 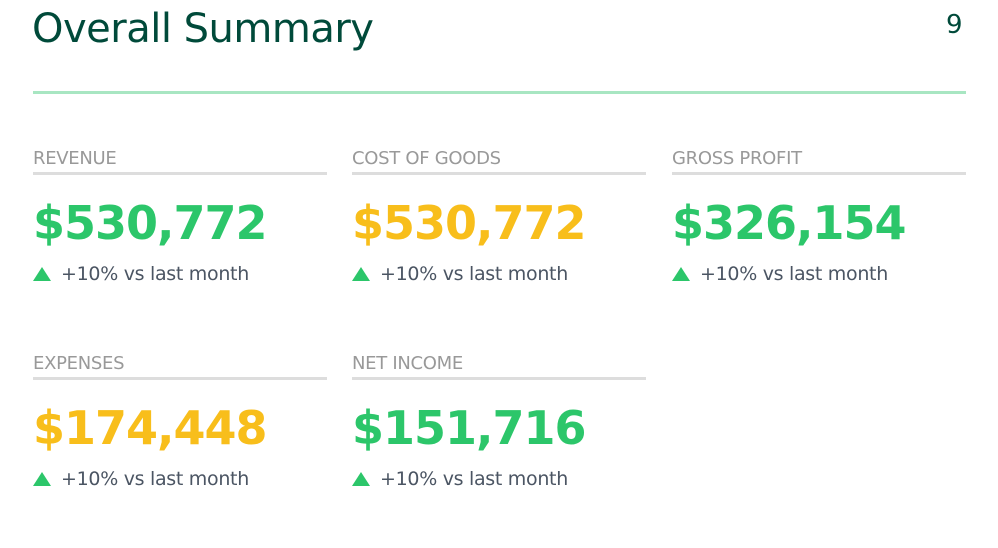 I want to click on metric-card-gross-profit: GROSS PROFIT $326,154 +10% vs last month, so click(x=819, y=215).